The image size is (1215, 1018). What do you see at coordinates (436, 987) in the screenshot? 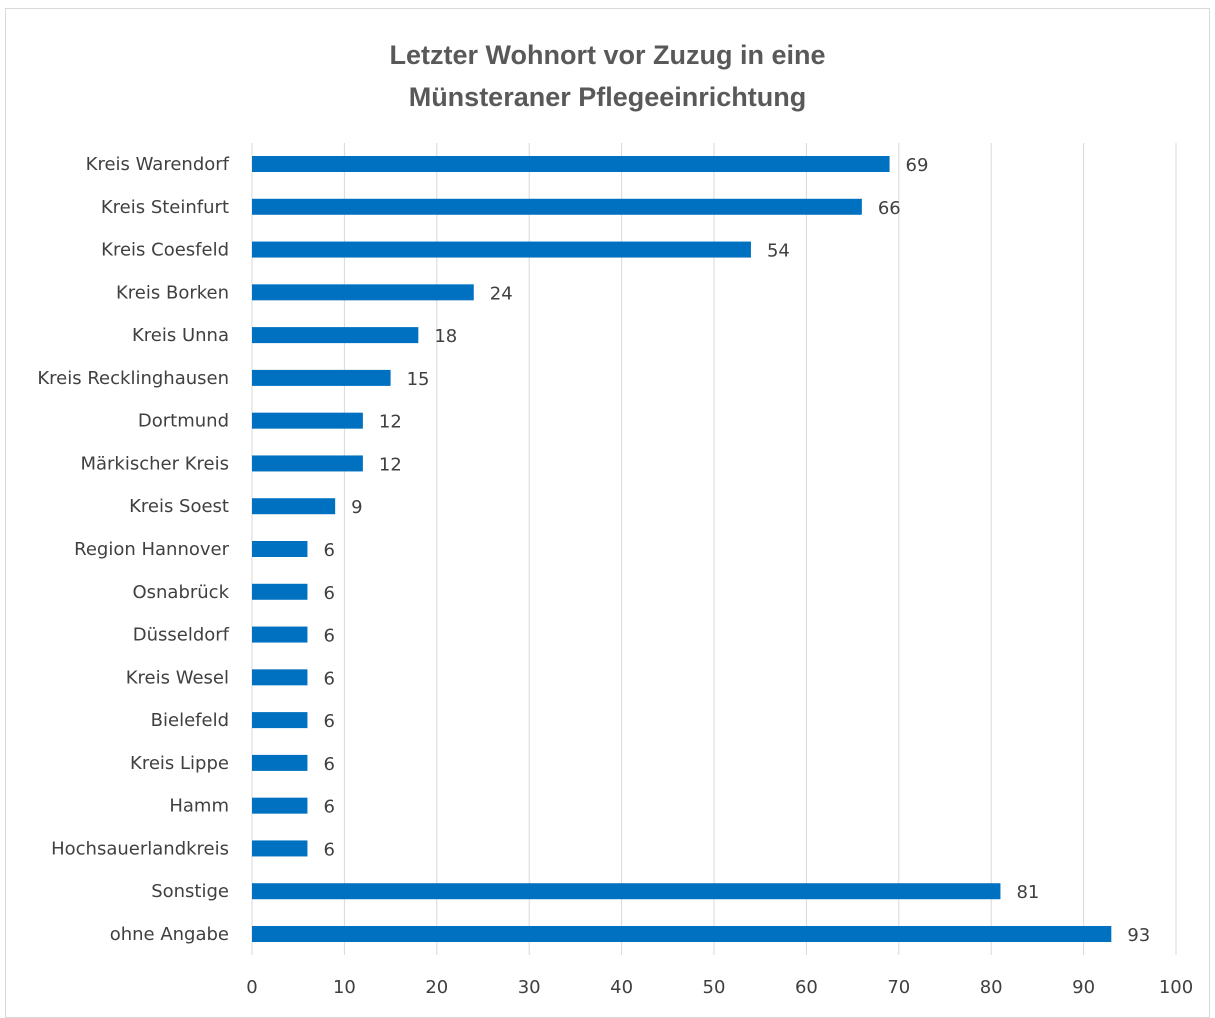
I see `x-tick-label: 20` at bounding box center [436, 987].